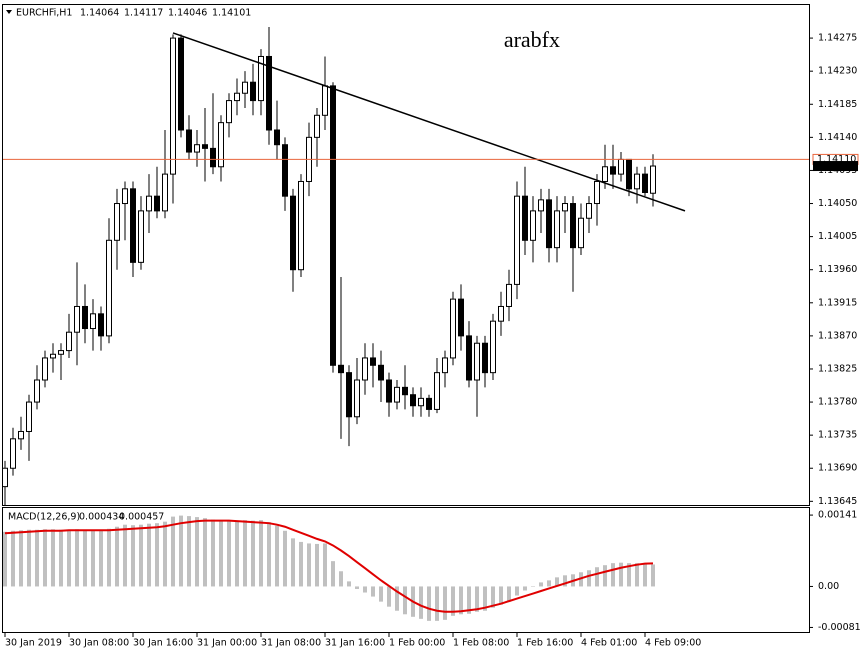  Describe the element at coordinates (33, 643) in the screenshot. I see `x-tick-label: 30 Jan 2019` at that location.